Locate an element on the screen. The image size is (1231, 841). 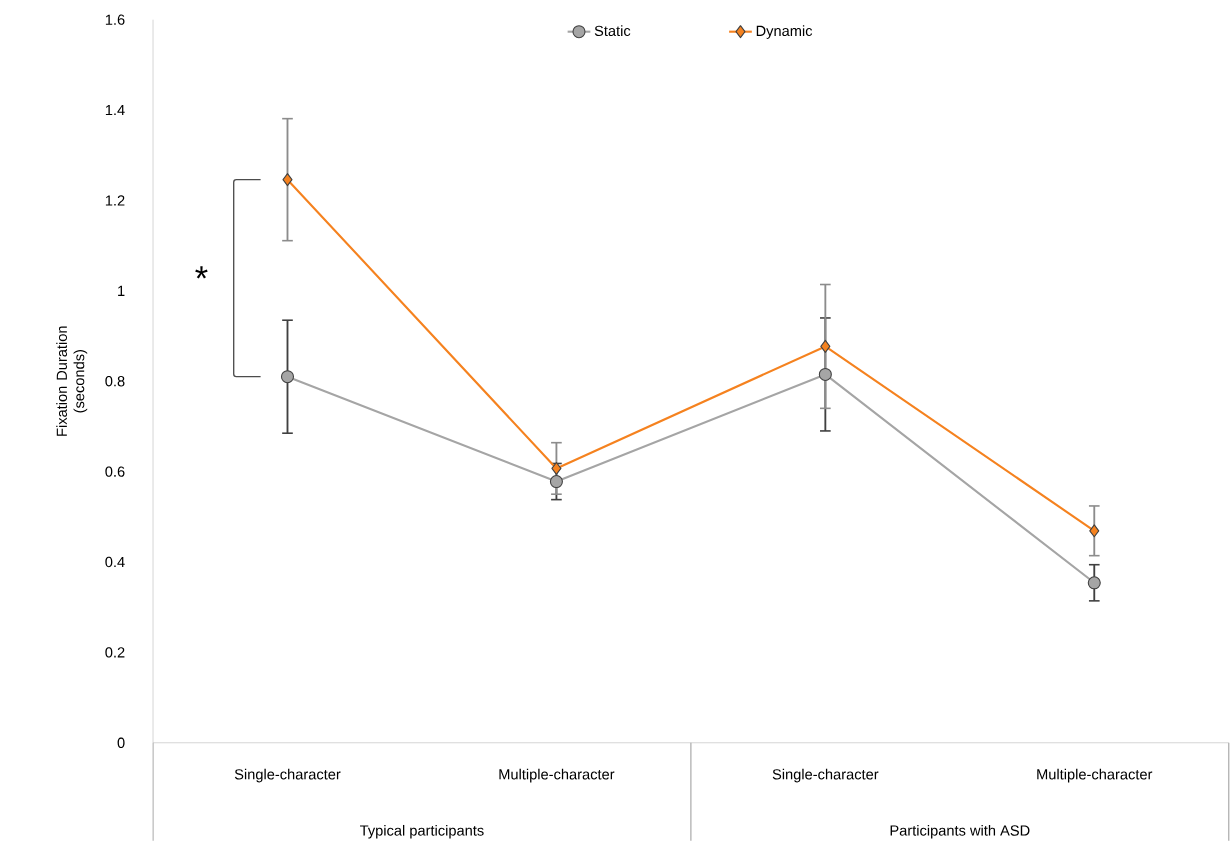
y-tick-label: 1.2 is located at coordinates (115, 200).